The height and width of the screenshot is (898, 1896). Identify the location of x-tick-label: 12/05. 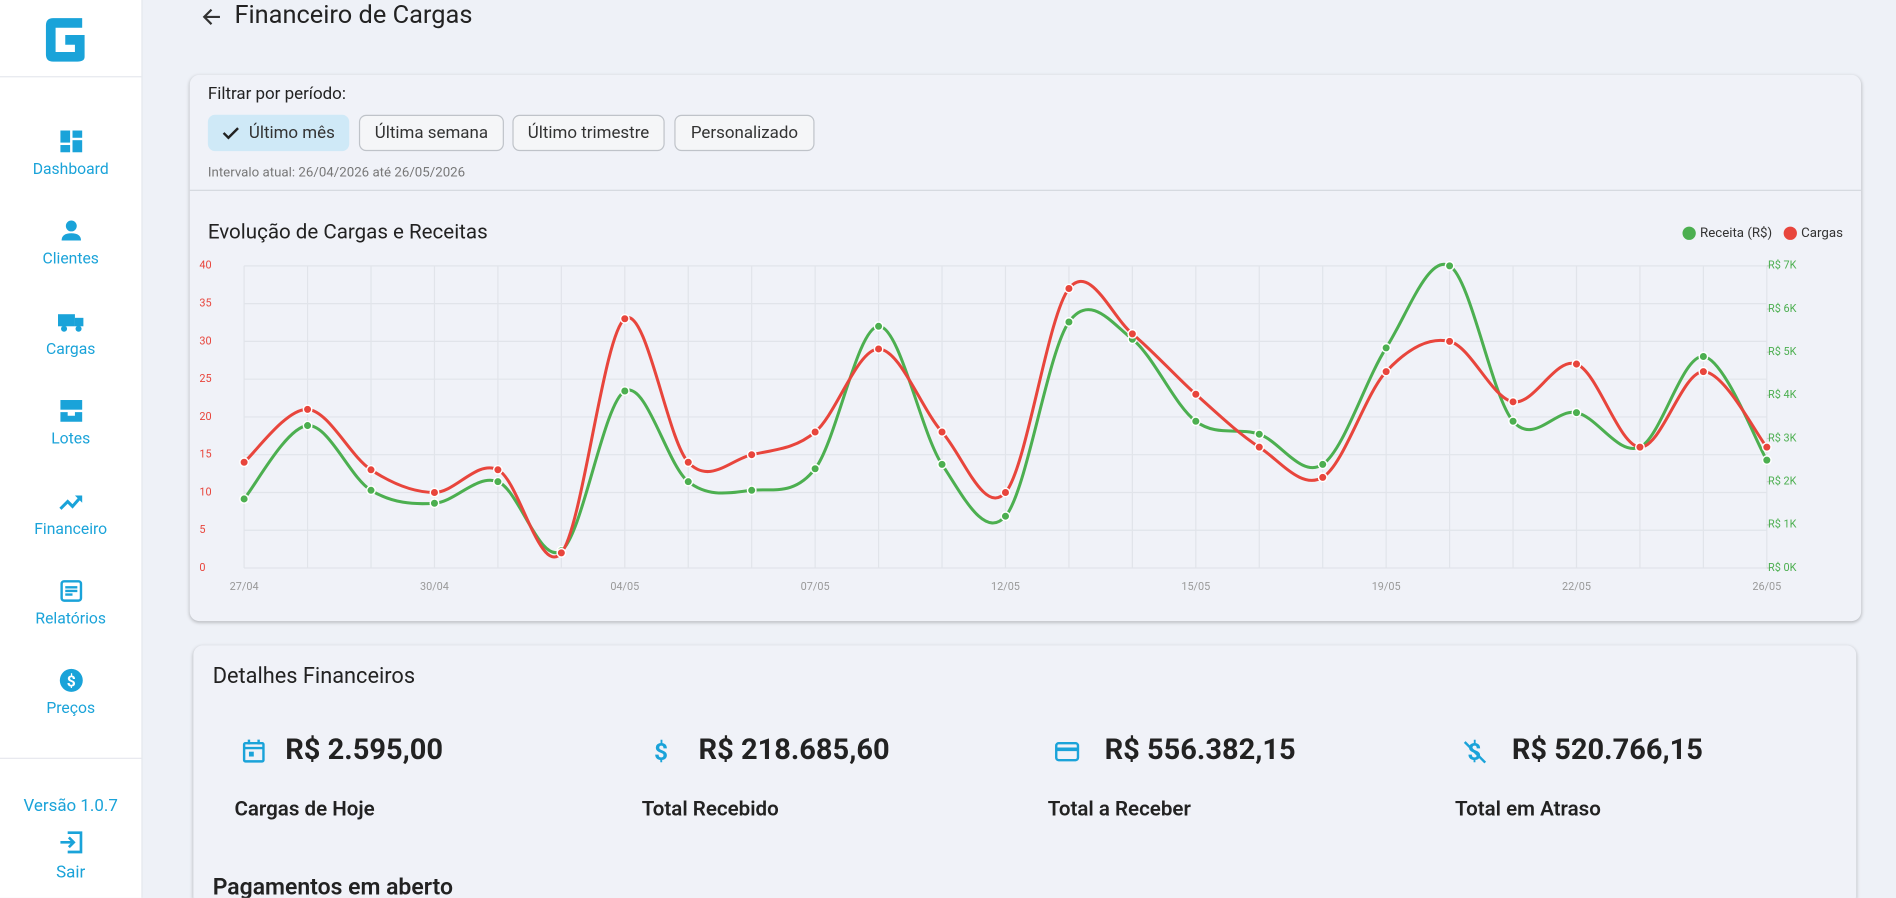
(1005, 586).